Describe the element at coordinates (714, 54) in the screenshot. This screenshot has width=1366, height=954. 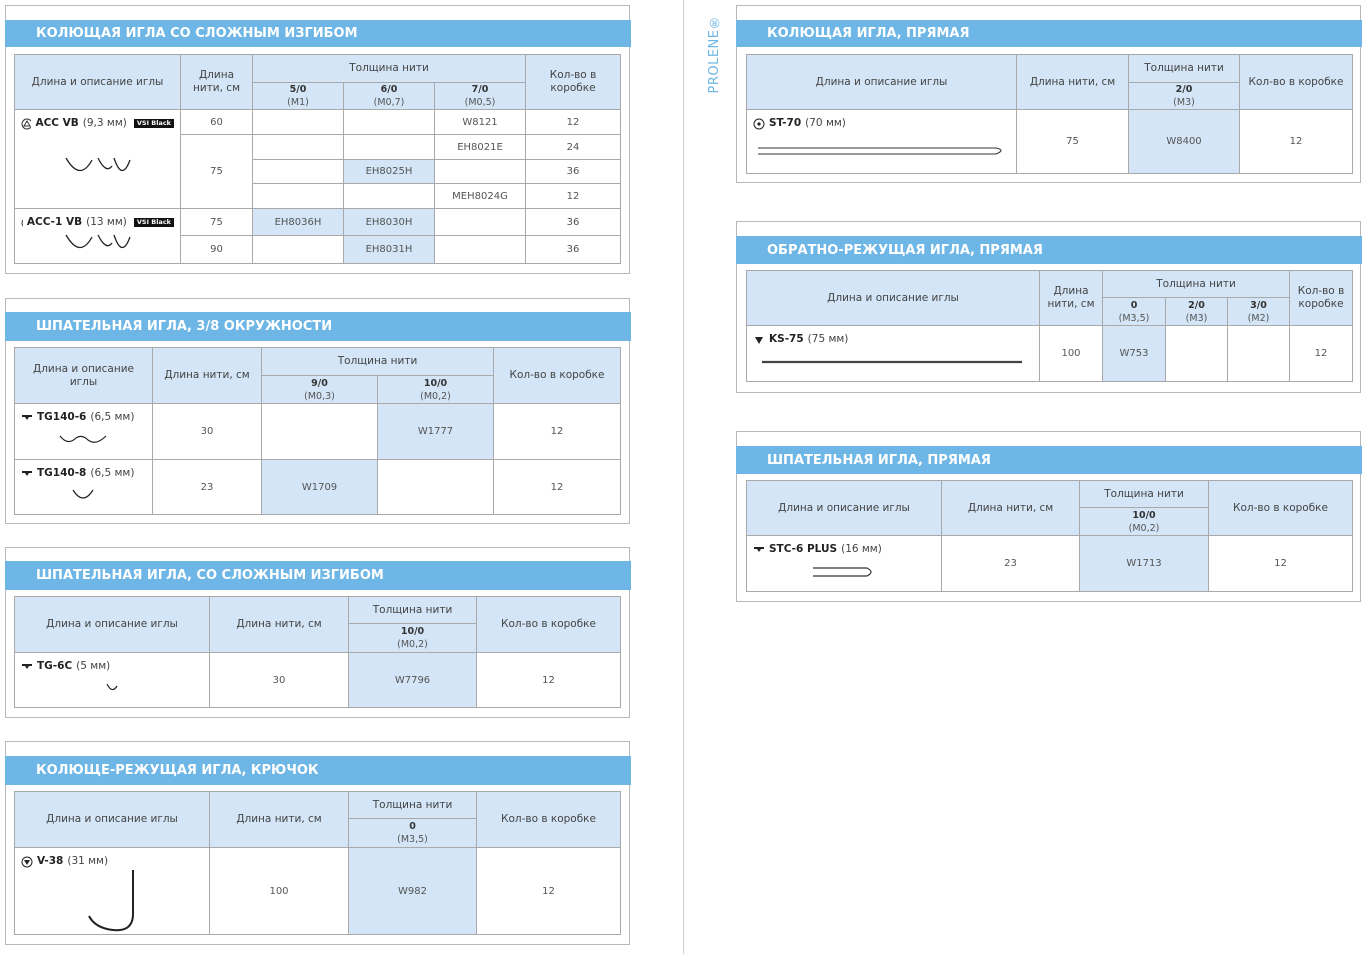
I see `brand: PROLENE®` at that location.